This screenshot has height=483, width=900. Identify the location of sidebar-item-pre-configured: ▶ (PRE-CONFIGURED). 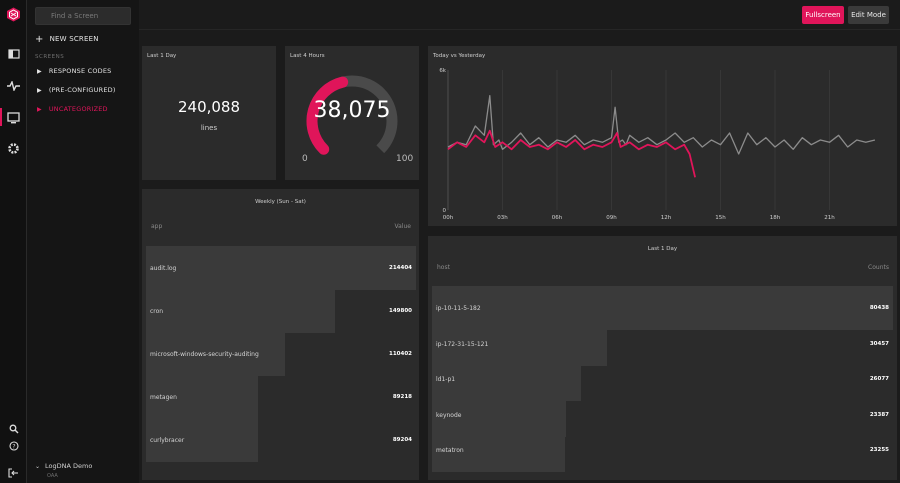
(76, 90).